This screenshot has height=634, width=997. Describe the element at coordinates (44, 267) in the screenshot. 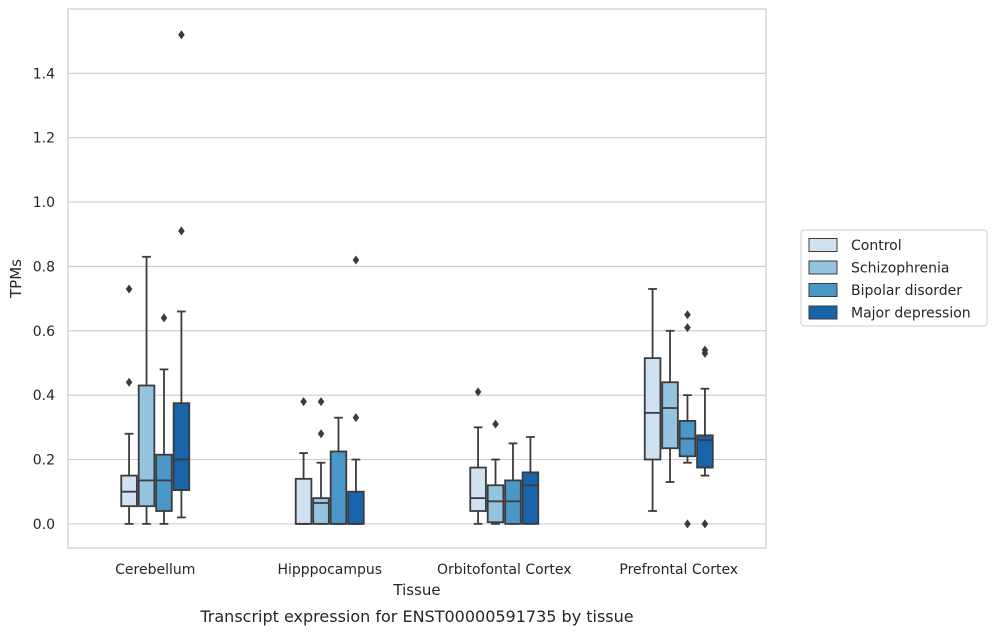

I see `y-tick-label: 0.8` at that location.